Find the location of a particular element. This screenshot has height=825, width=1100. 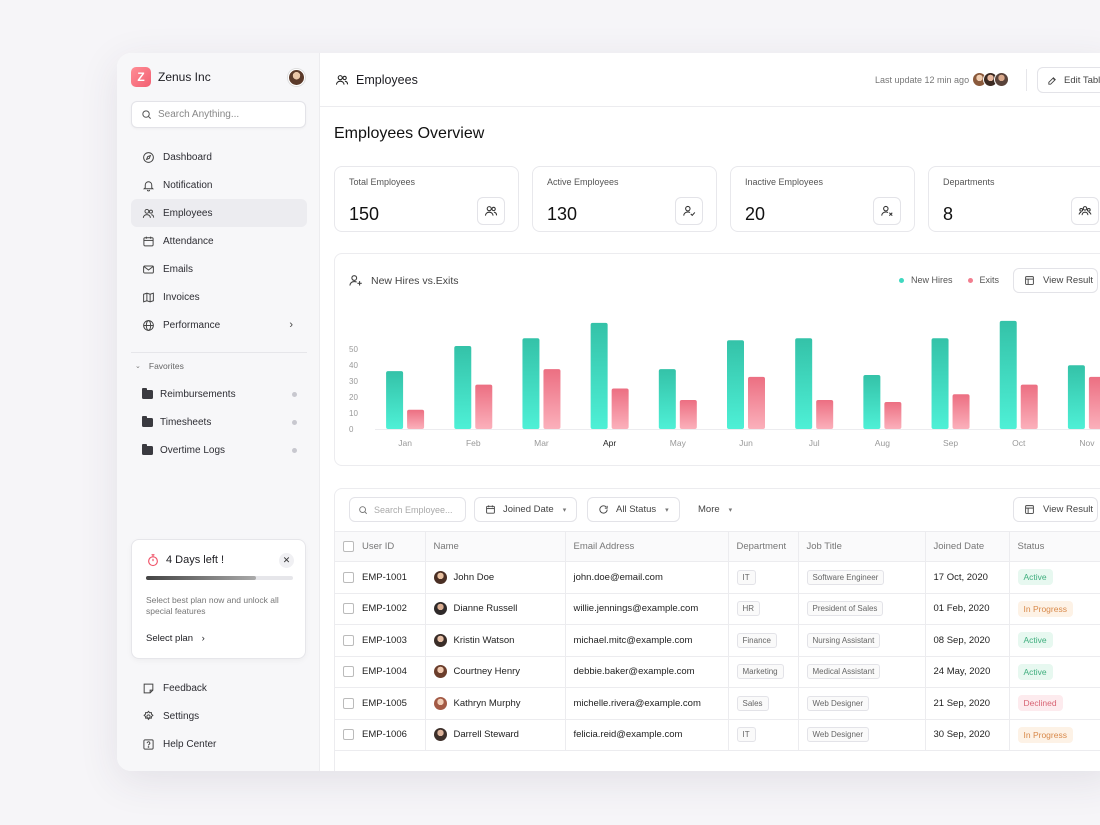

cell-job-title: Medical Assistant is located at coordinates (862, 672).